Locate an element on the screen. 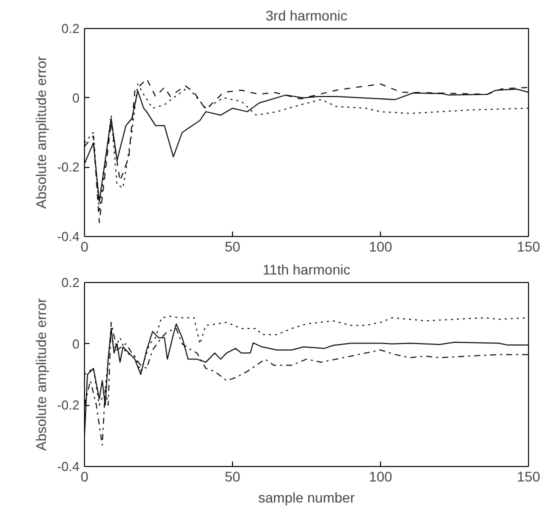 This screenshot has height=508, width=550. chart-title: 3rd harmonic is located at coordinates (307, 16).